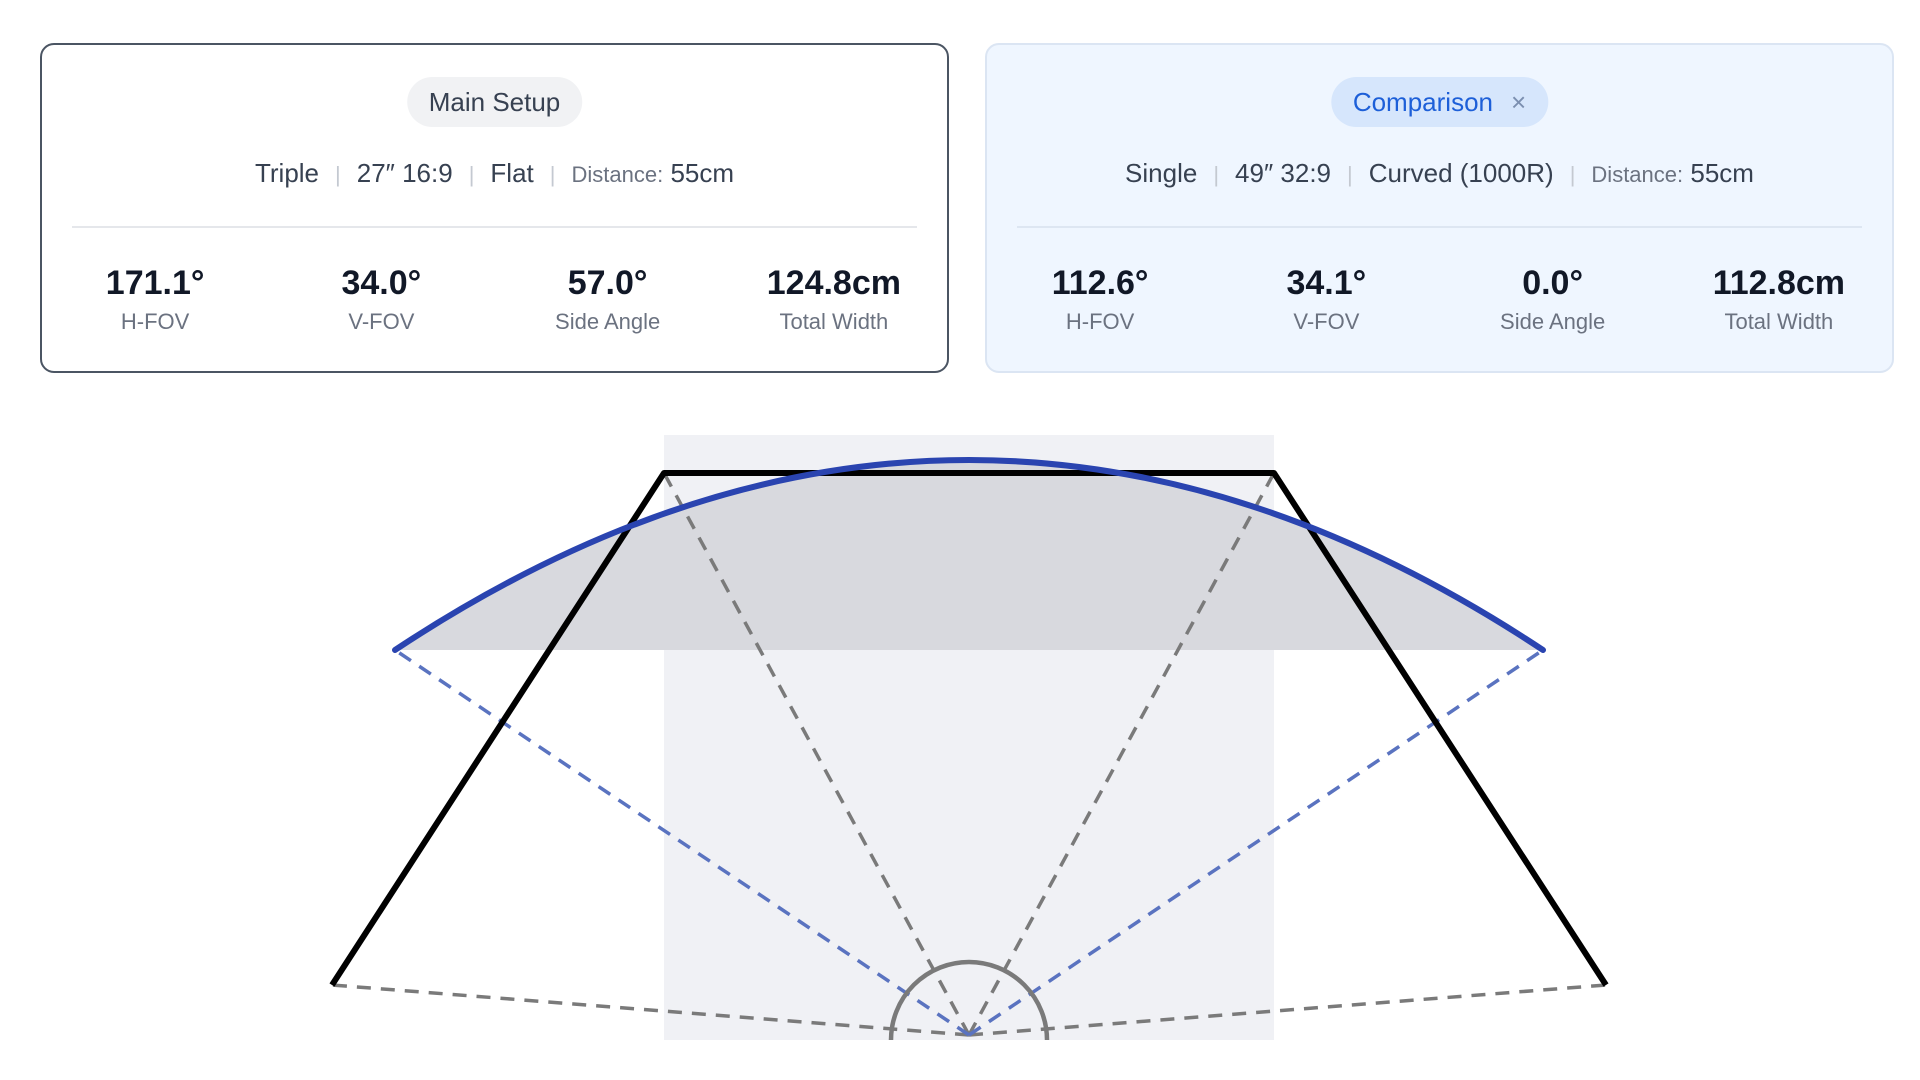 This screenshot has height=1080, width=1920. Describe the element at coordinates (155, 283) in the screenshot. I see `stat-value: 171.1°` at that location.